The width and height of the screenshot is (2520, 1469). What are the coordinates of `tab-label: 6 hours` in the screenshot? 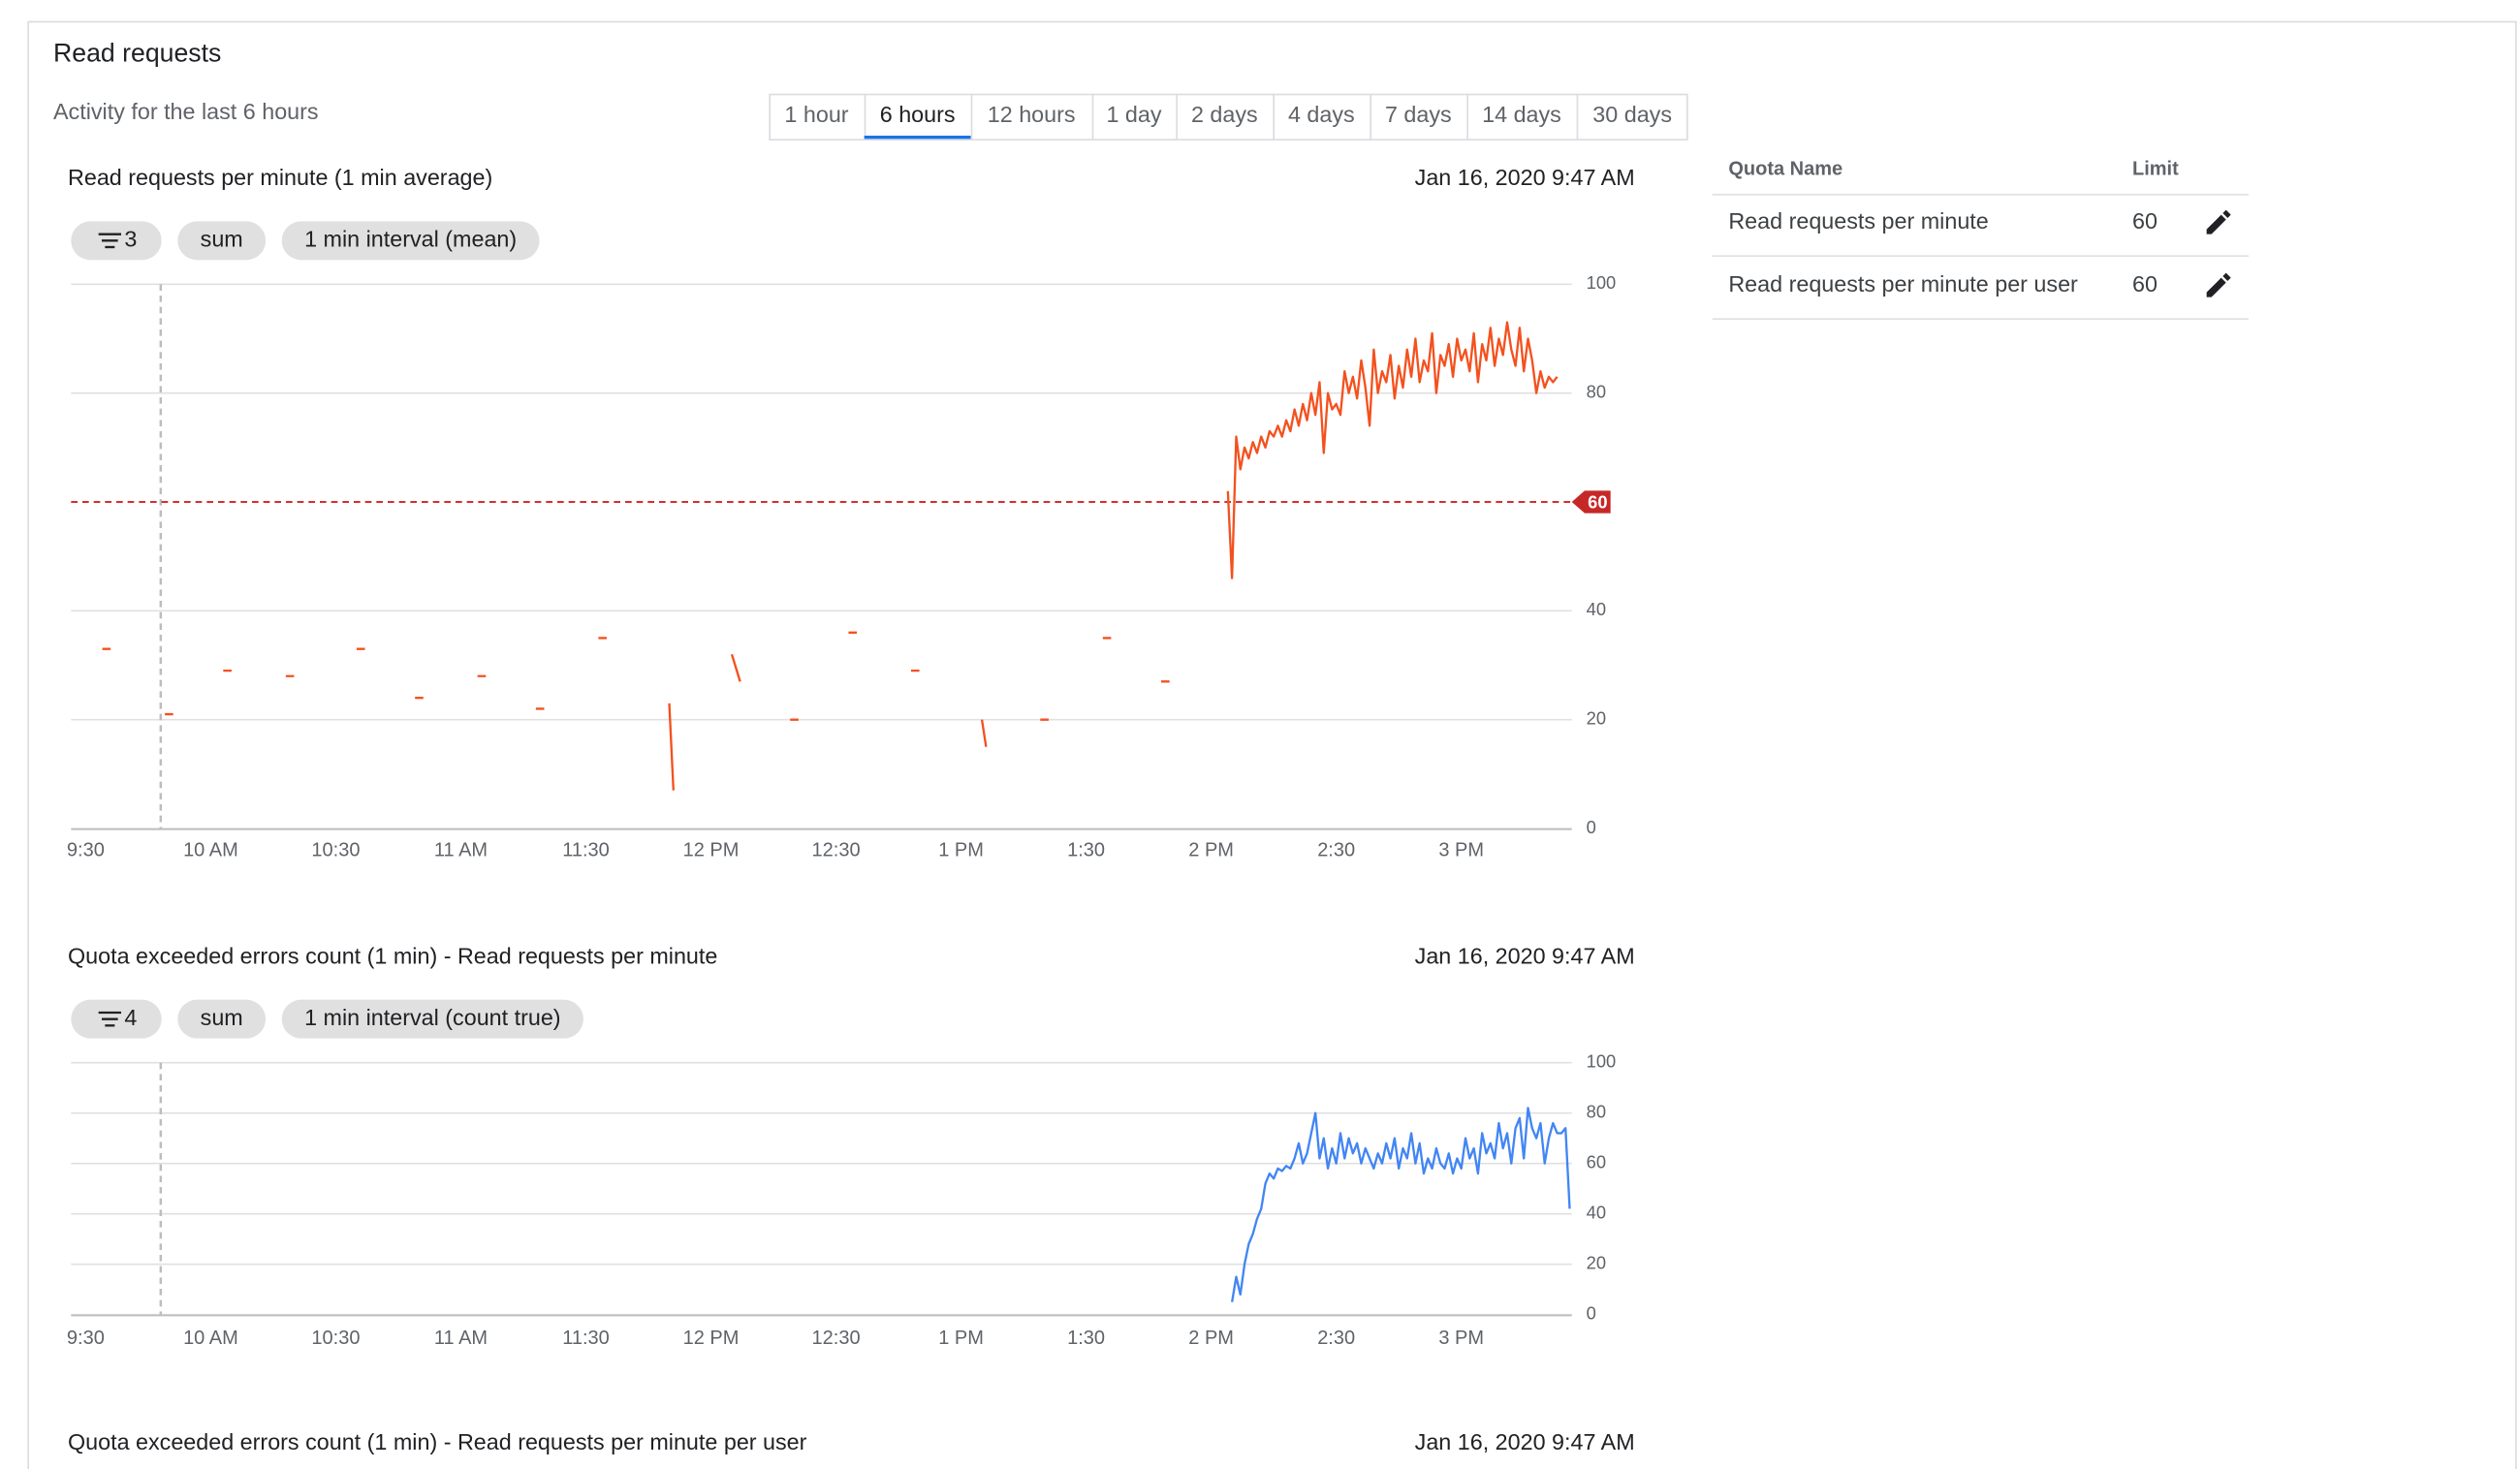 It's located at (918, 114).